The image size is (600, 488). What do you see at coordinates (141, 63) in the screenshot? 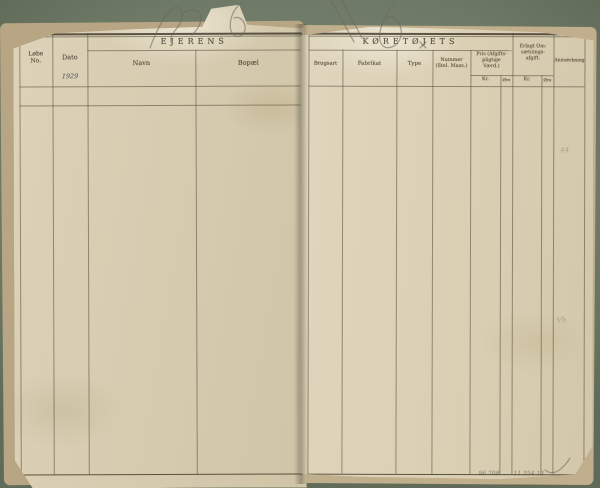
I see `column-header-navn: Navn` at bounding box center [141, 63].